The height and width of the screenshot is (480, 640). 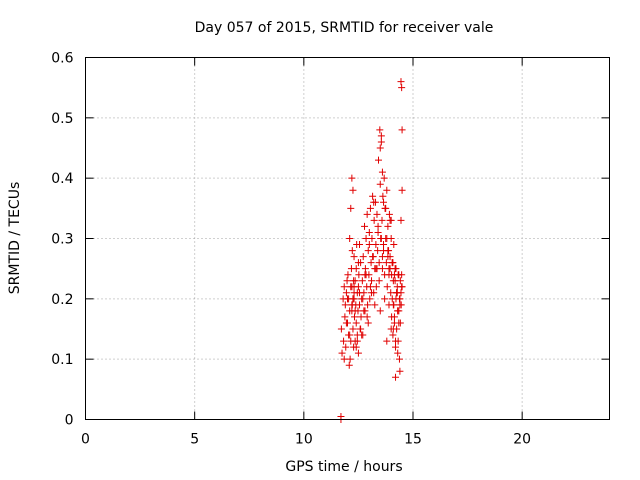 I want to click on x-tick-label: 5, so click(x=194, y=440).